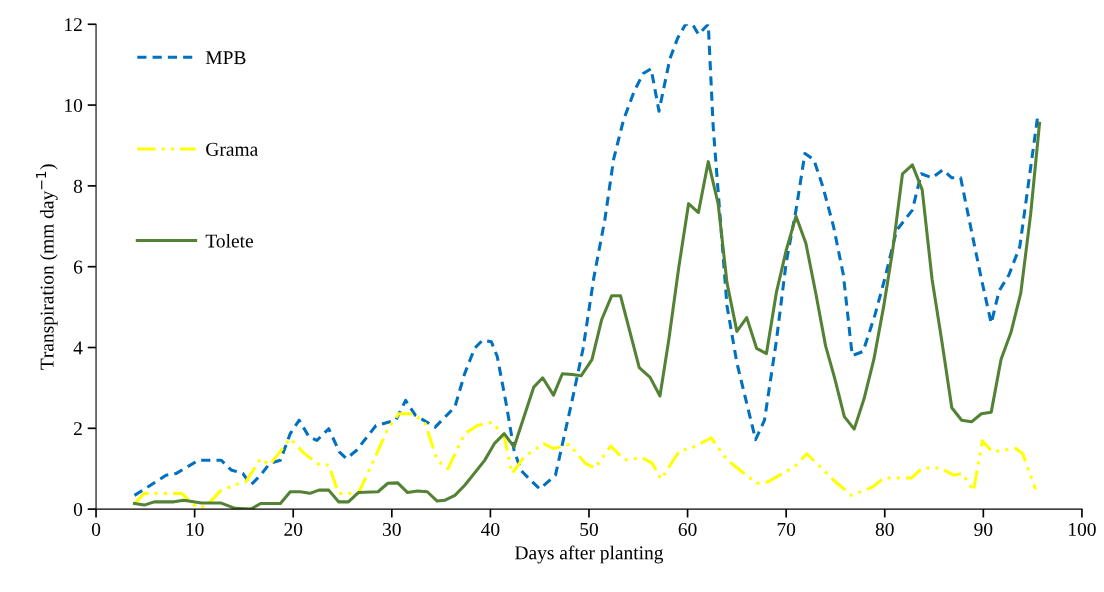  Describe the element at coordinates (1082, 529) in the screenshot. I see `x-tick-label: 100` at that location.